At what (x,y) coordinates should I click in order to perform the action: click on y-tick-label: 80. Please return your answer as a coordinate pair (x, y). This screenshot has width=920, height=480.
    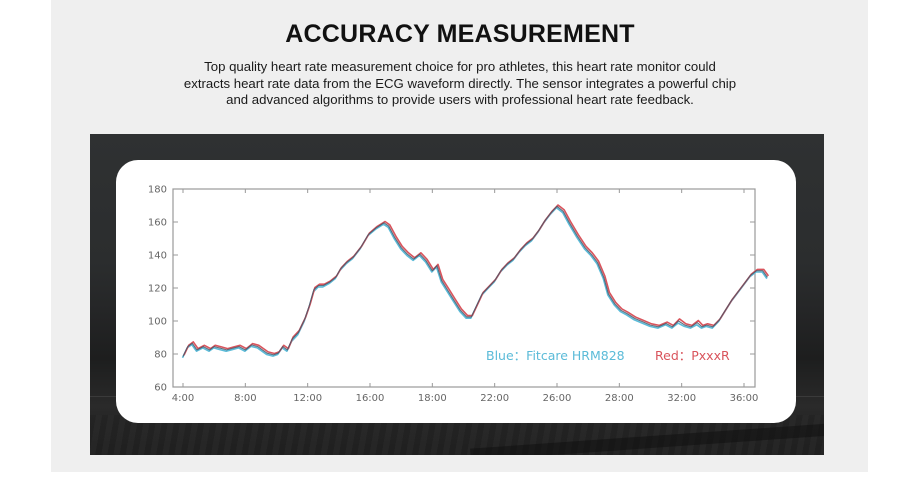
    Looking at the image, I should click on (160, 355).